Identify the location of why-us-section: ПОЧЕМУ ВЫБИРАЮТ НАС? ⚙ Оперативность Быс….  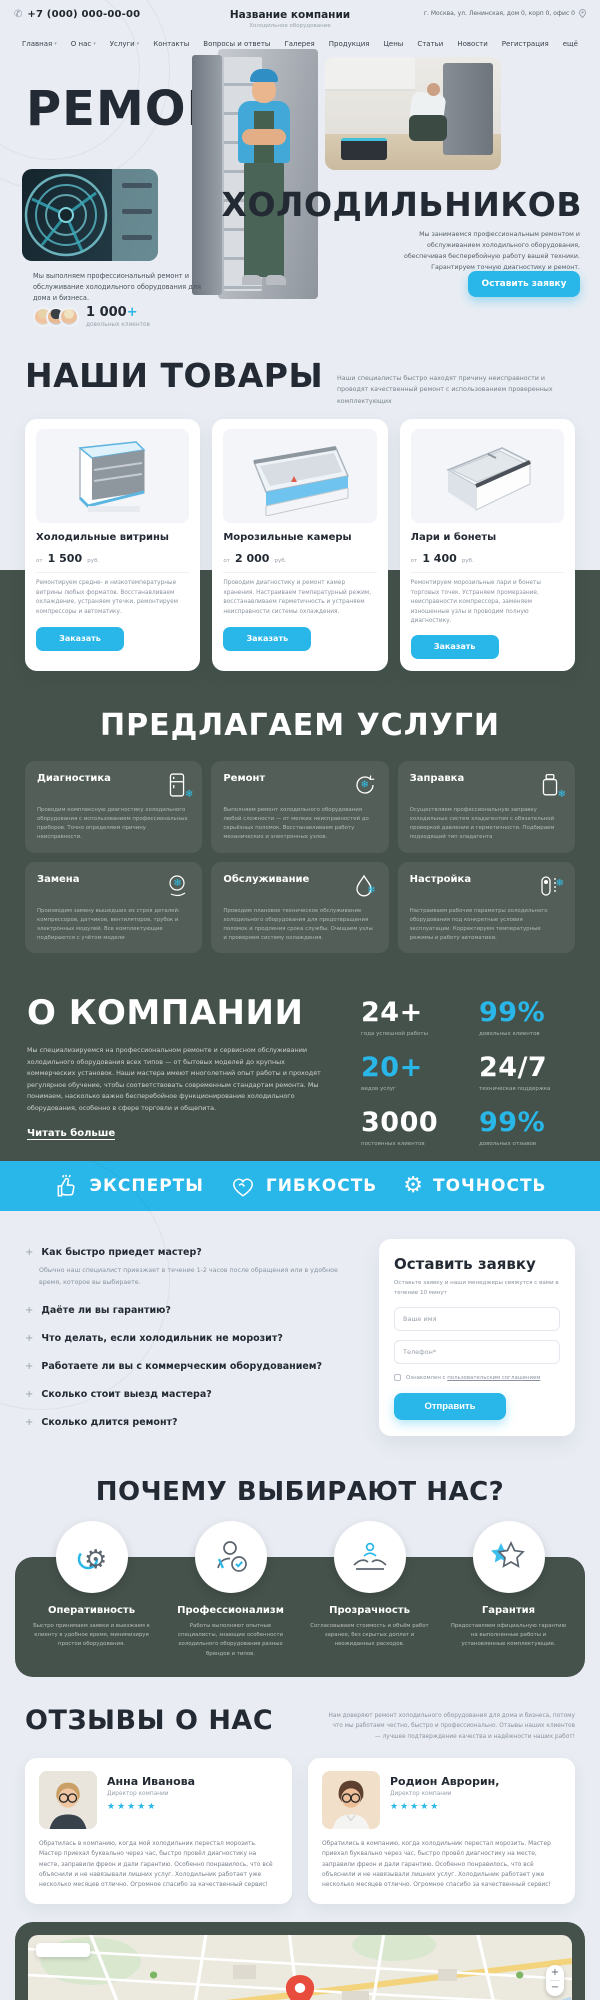
(300, 1574).